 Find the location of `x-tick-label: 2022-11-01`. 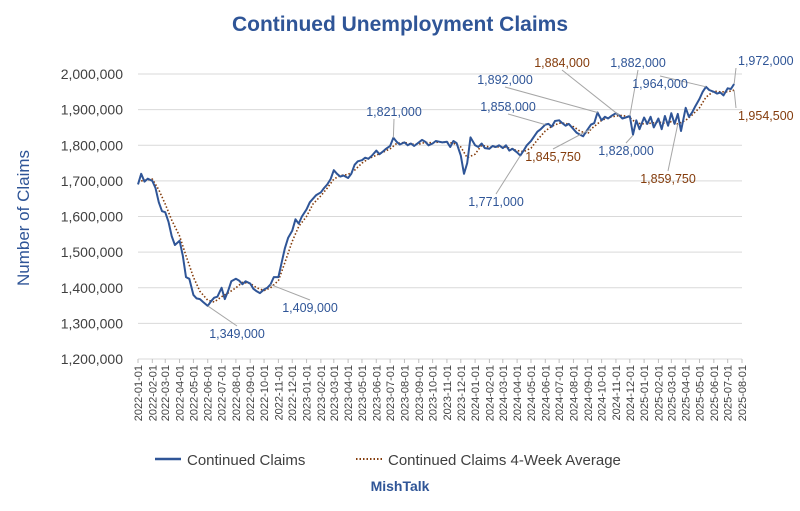

x-tick-label: 2022-11-01 is located at coordinates (279, 392).